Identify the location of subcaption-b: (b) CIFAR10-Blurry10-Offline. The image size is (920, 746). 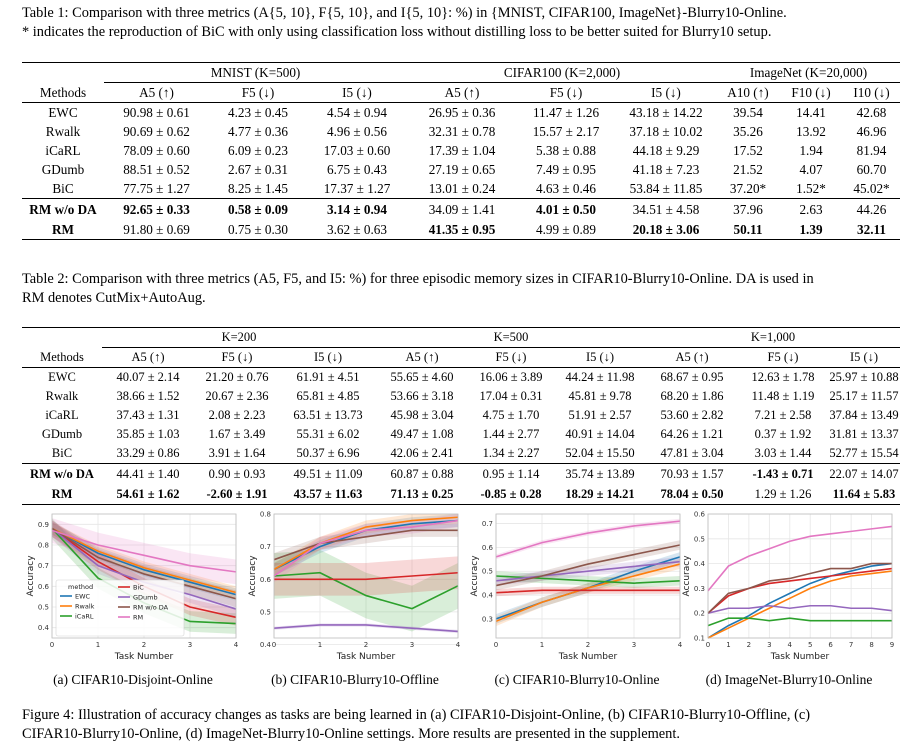
(355, 679).